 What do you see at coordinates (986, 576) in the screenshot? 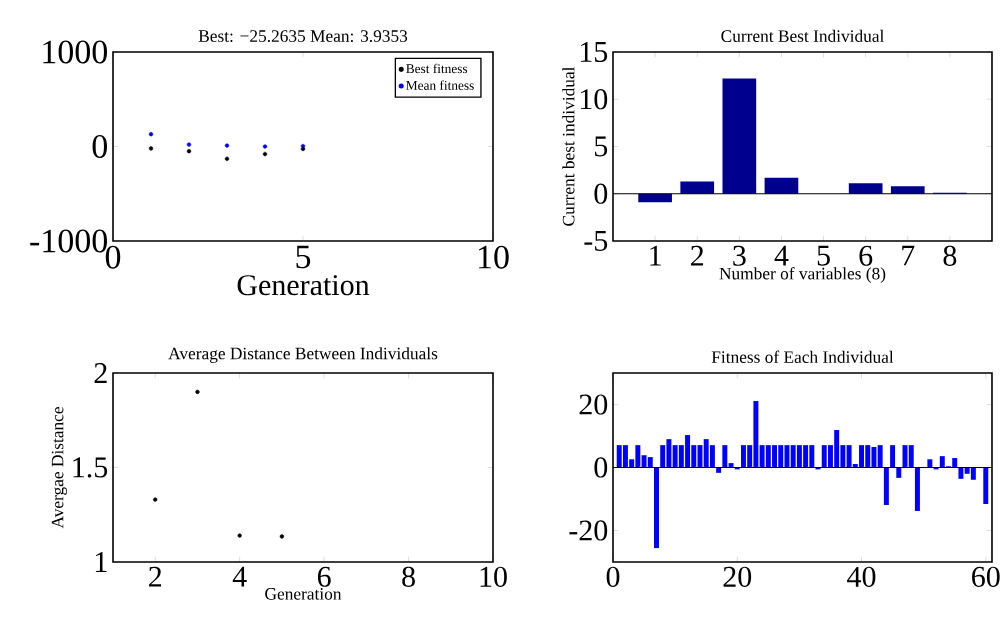
I see `x-tick-label: 60` at bounding box center [986, 576].